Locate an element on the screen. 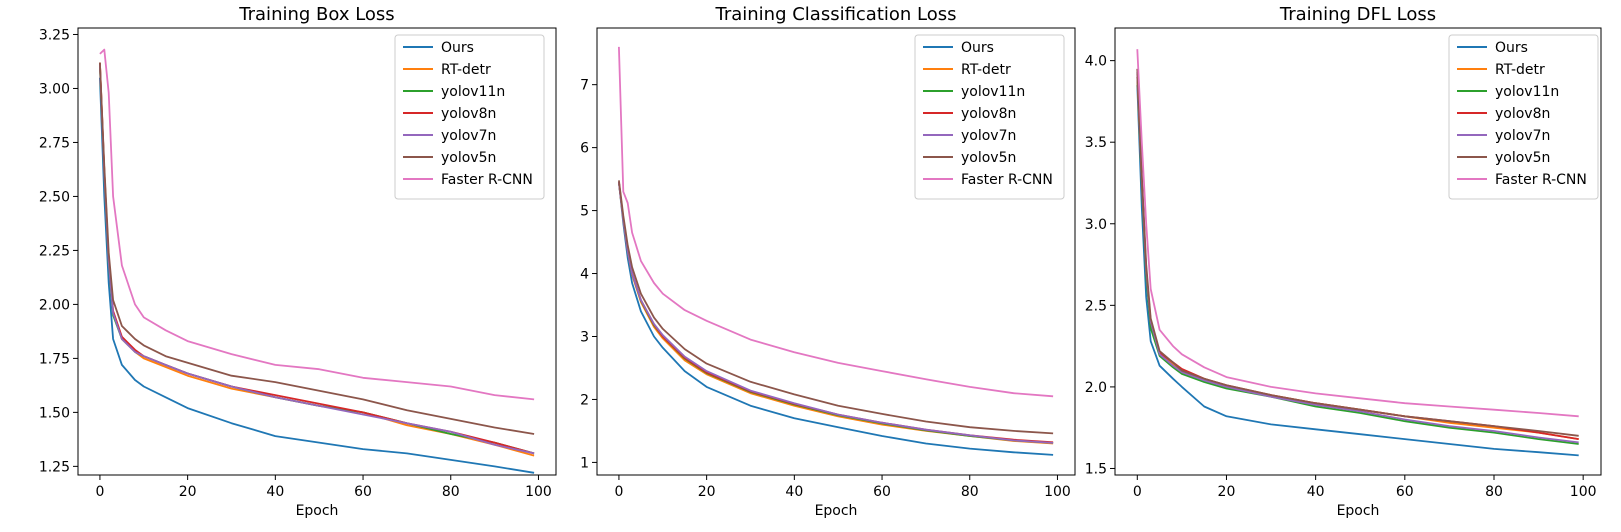 This screenshot has width=1621, height=532. y-tick-label: 2.75 is located at coordinates (54, 143).